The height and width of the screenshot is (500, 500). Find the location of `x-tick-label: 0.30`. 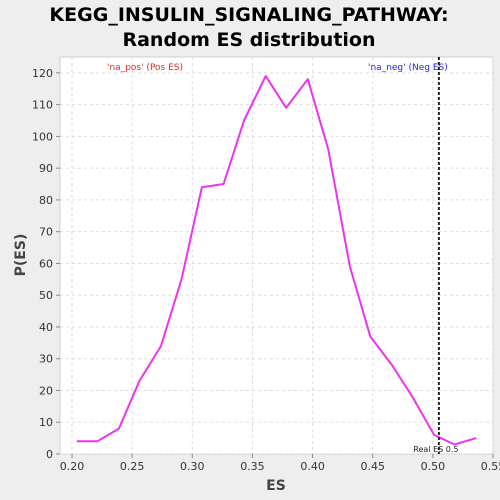

x-tick-label: 0.30 is located at coordinates (192, 466).